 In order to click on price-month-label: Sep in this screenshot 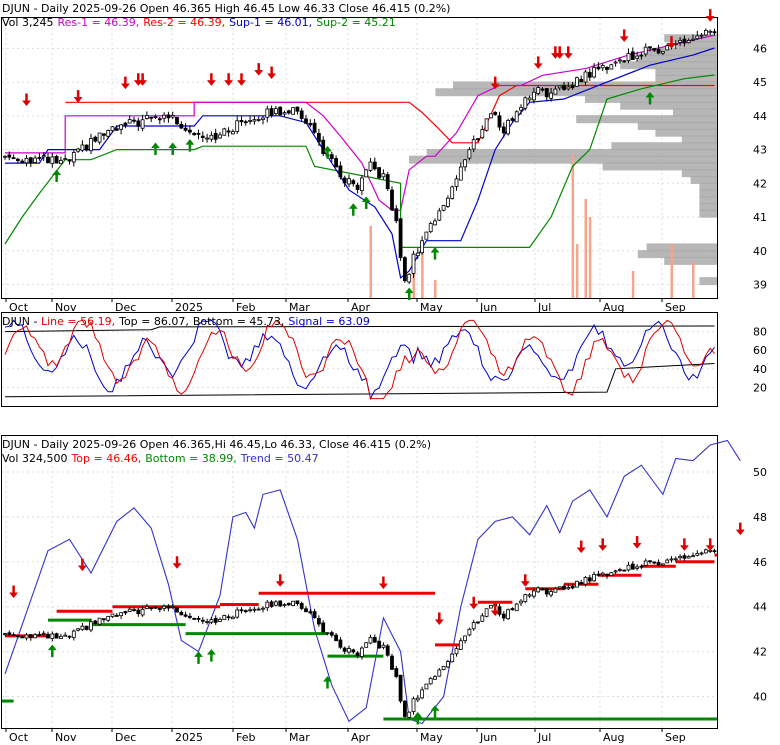, I will do `click(675, 307)`.